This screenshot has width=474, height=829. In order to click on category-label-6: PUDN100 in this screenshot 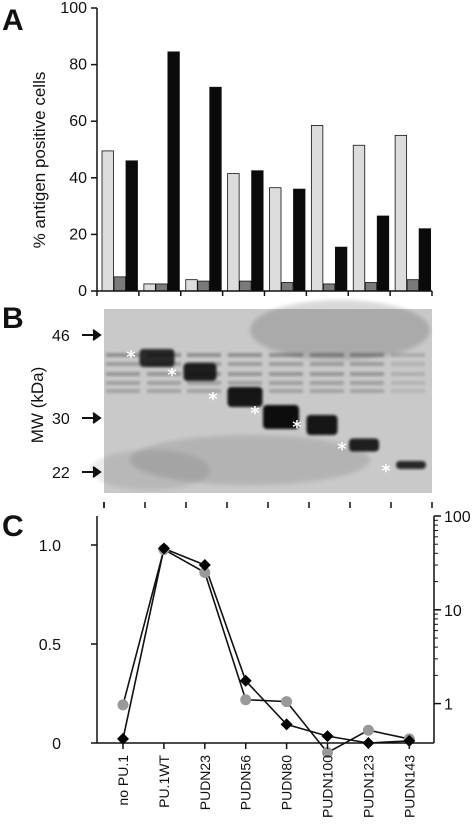, I will do `click(328, 786)`.